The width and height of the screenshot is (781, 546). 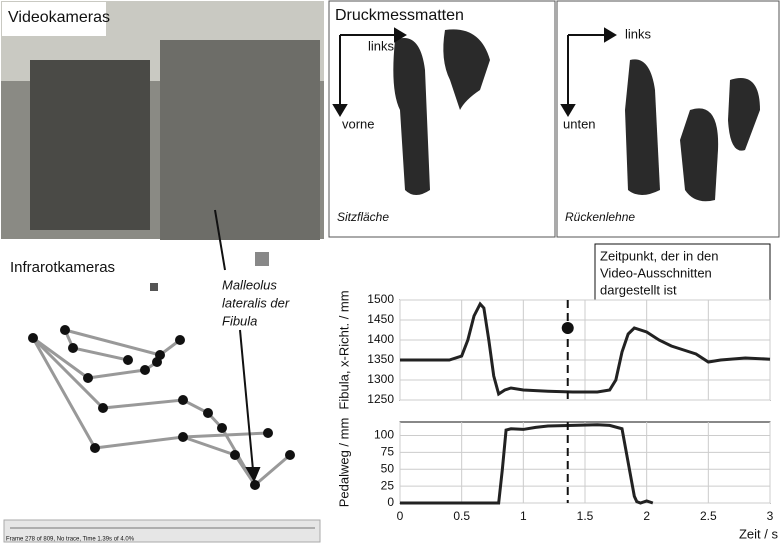 I want to click on x-tick-label: 3, so click(x=770, y=516).